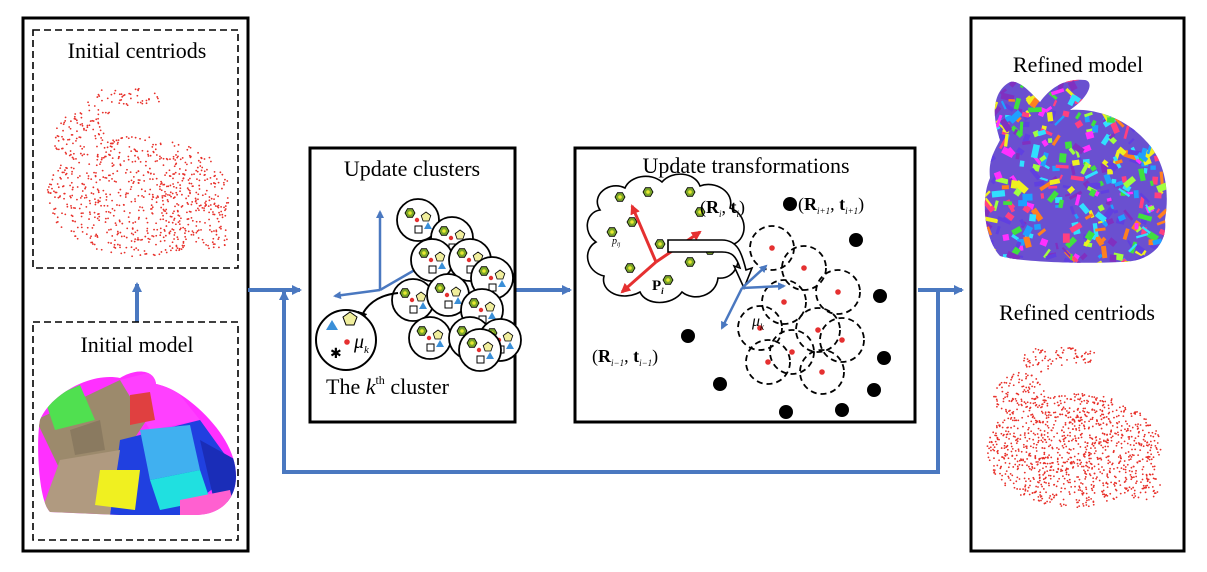 The height and width of the screenshot is (572, 1207). I want to click on transform-hollow-arrow, so click(710, 265).